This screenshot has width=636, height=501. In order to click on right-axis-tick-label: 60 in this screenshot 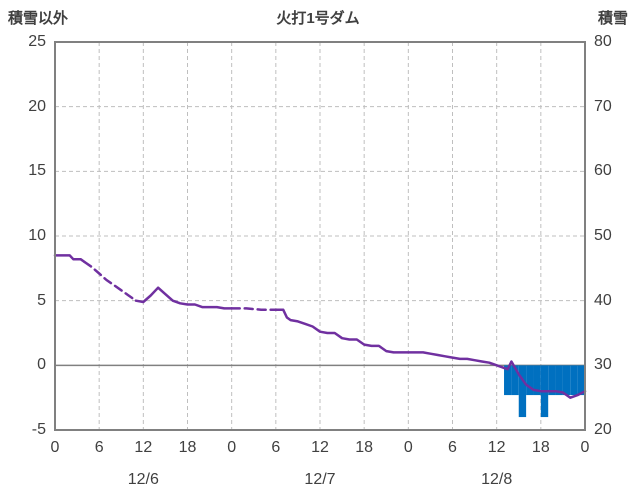, I will do `click(603, 171)`.